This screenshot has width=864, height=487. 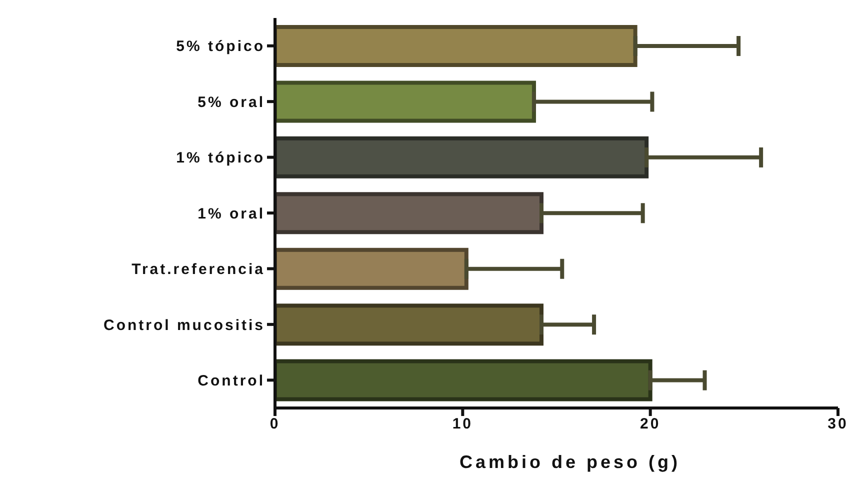 I want to click on y-tick-label: Control, so click(x=231, y=381).